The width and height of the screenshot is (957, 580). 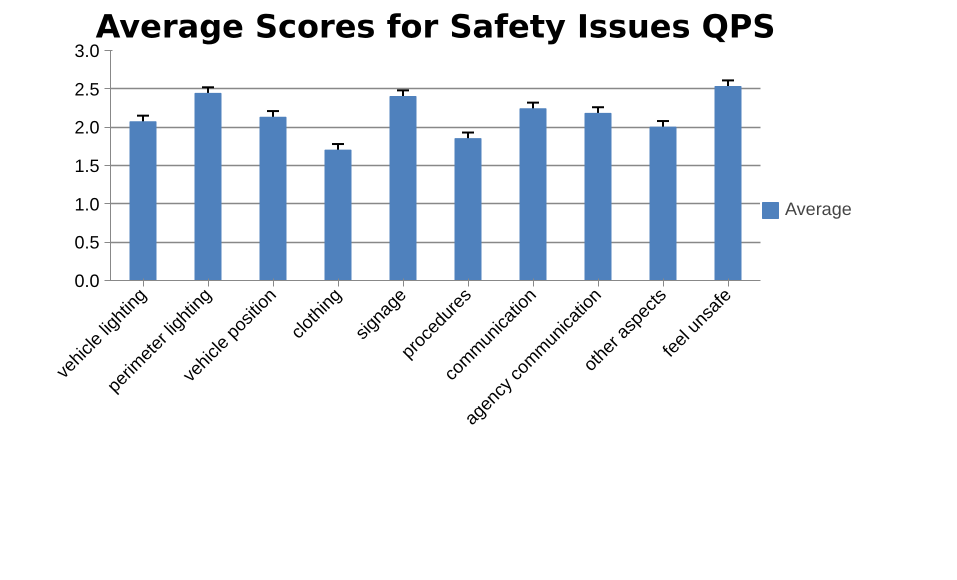 What do you see at coordinates (87, 204) in the screenshot?
I see `y-tick-label: 1.0` at bounding box center [87, 204].